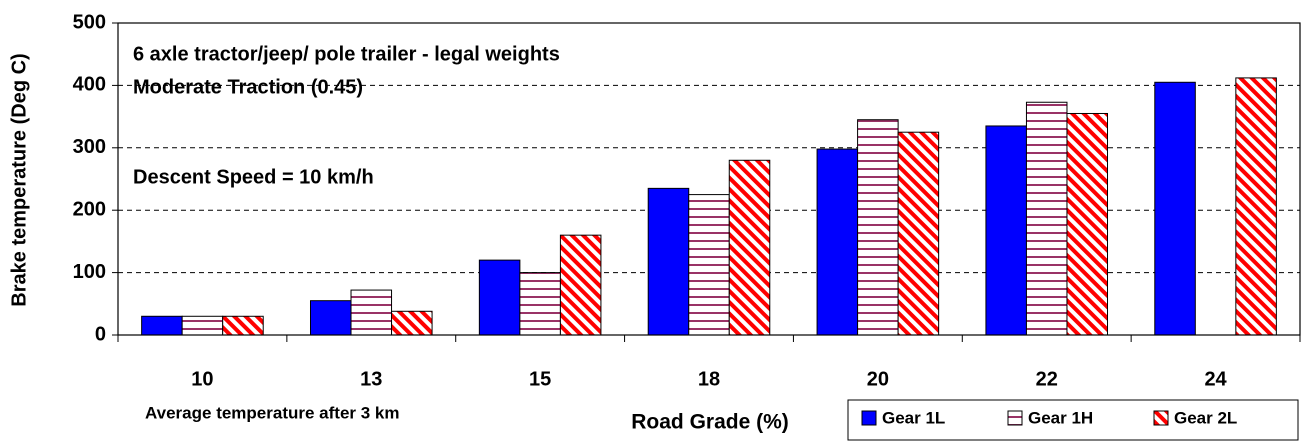 This screenshot has width=1307, height=444. I want to click on y-tick-label: 100, so click(89, 272).